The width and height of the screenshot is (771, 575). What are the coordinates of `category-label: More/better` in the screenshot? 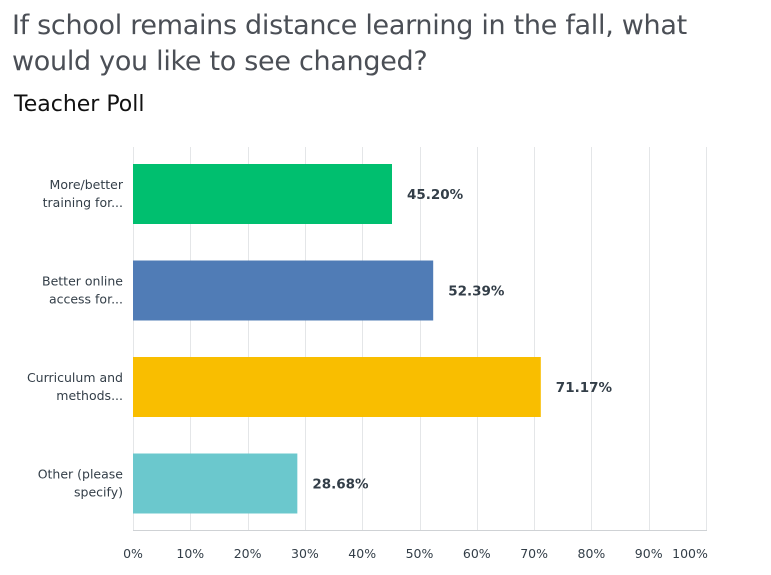 It's located at (87, 184).